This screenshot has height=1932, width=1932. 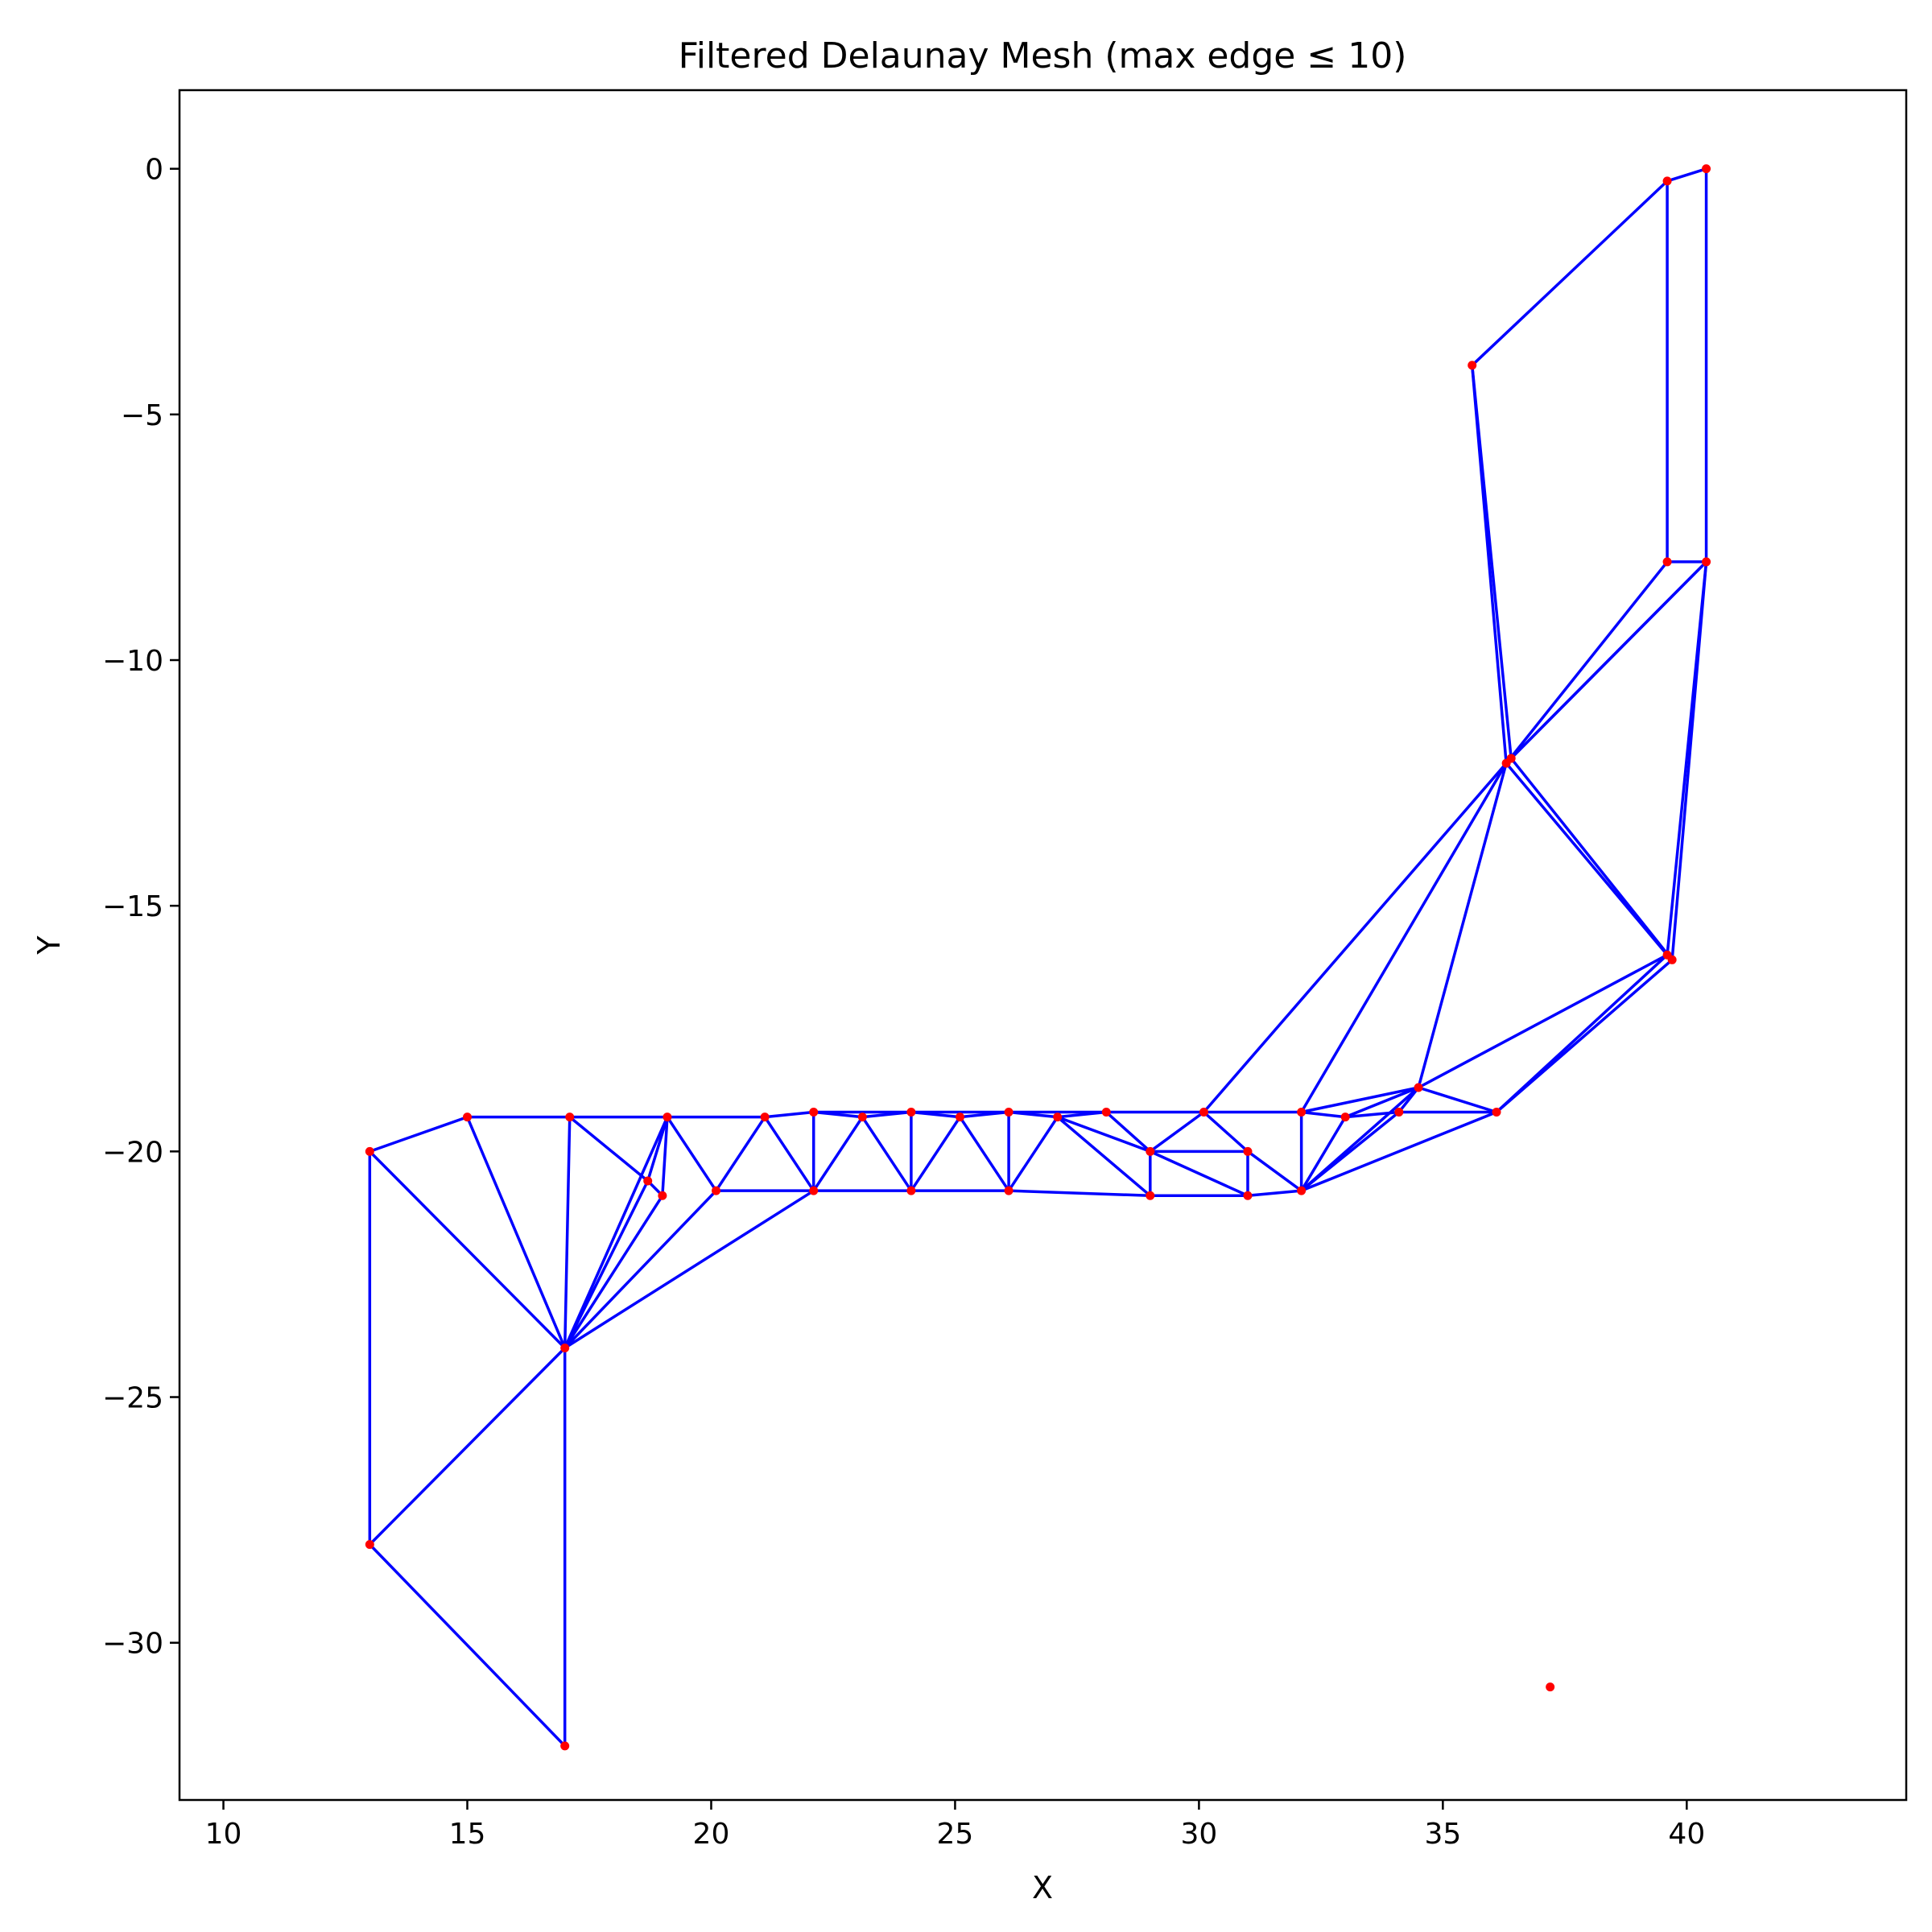 I want to click on y-axis-ticks: 0 −5 −10 −15 −20 −25 −30, so click(x=141, y=907).